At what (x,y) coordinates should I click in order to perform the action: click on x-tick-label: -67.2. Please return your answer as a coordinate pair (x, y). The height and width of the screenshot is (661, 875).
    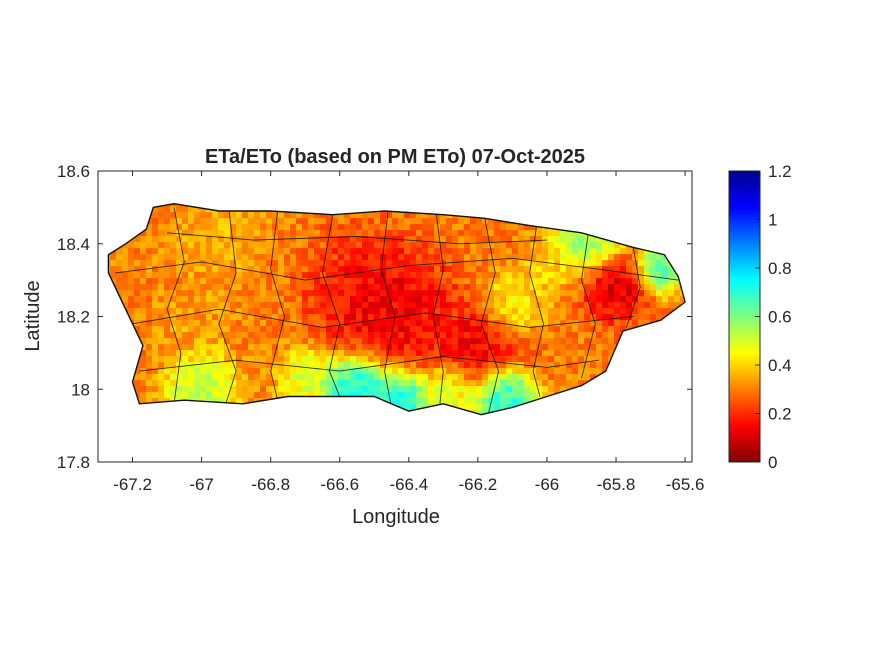
    Looking at the image, I should click on (132, 484).